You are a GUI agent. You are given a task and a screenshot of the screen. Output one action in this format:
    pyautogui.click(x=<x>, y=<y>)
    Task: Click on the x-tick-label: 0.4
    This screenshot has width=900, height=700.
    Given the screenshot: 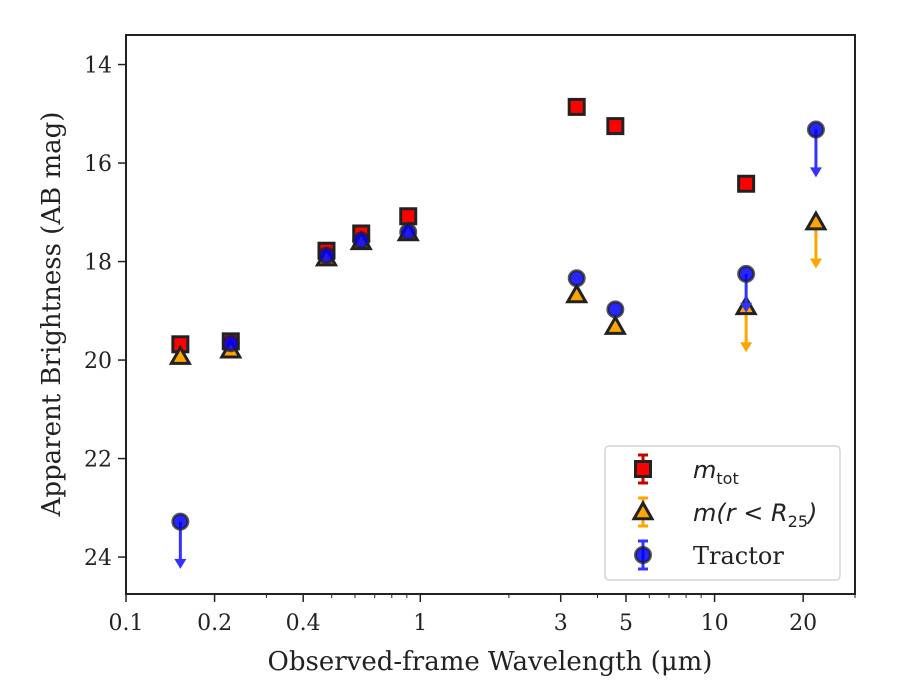 What is the action you would take?
    pyautogui.click(x=303, y=623)
    